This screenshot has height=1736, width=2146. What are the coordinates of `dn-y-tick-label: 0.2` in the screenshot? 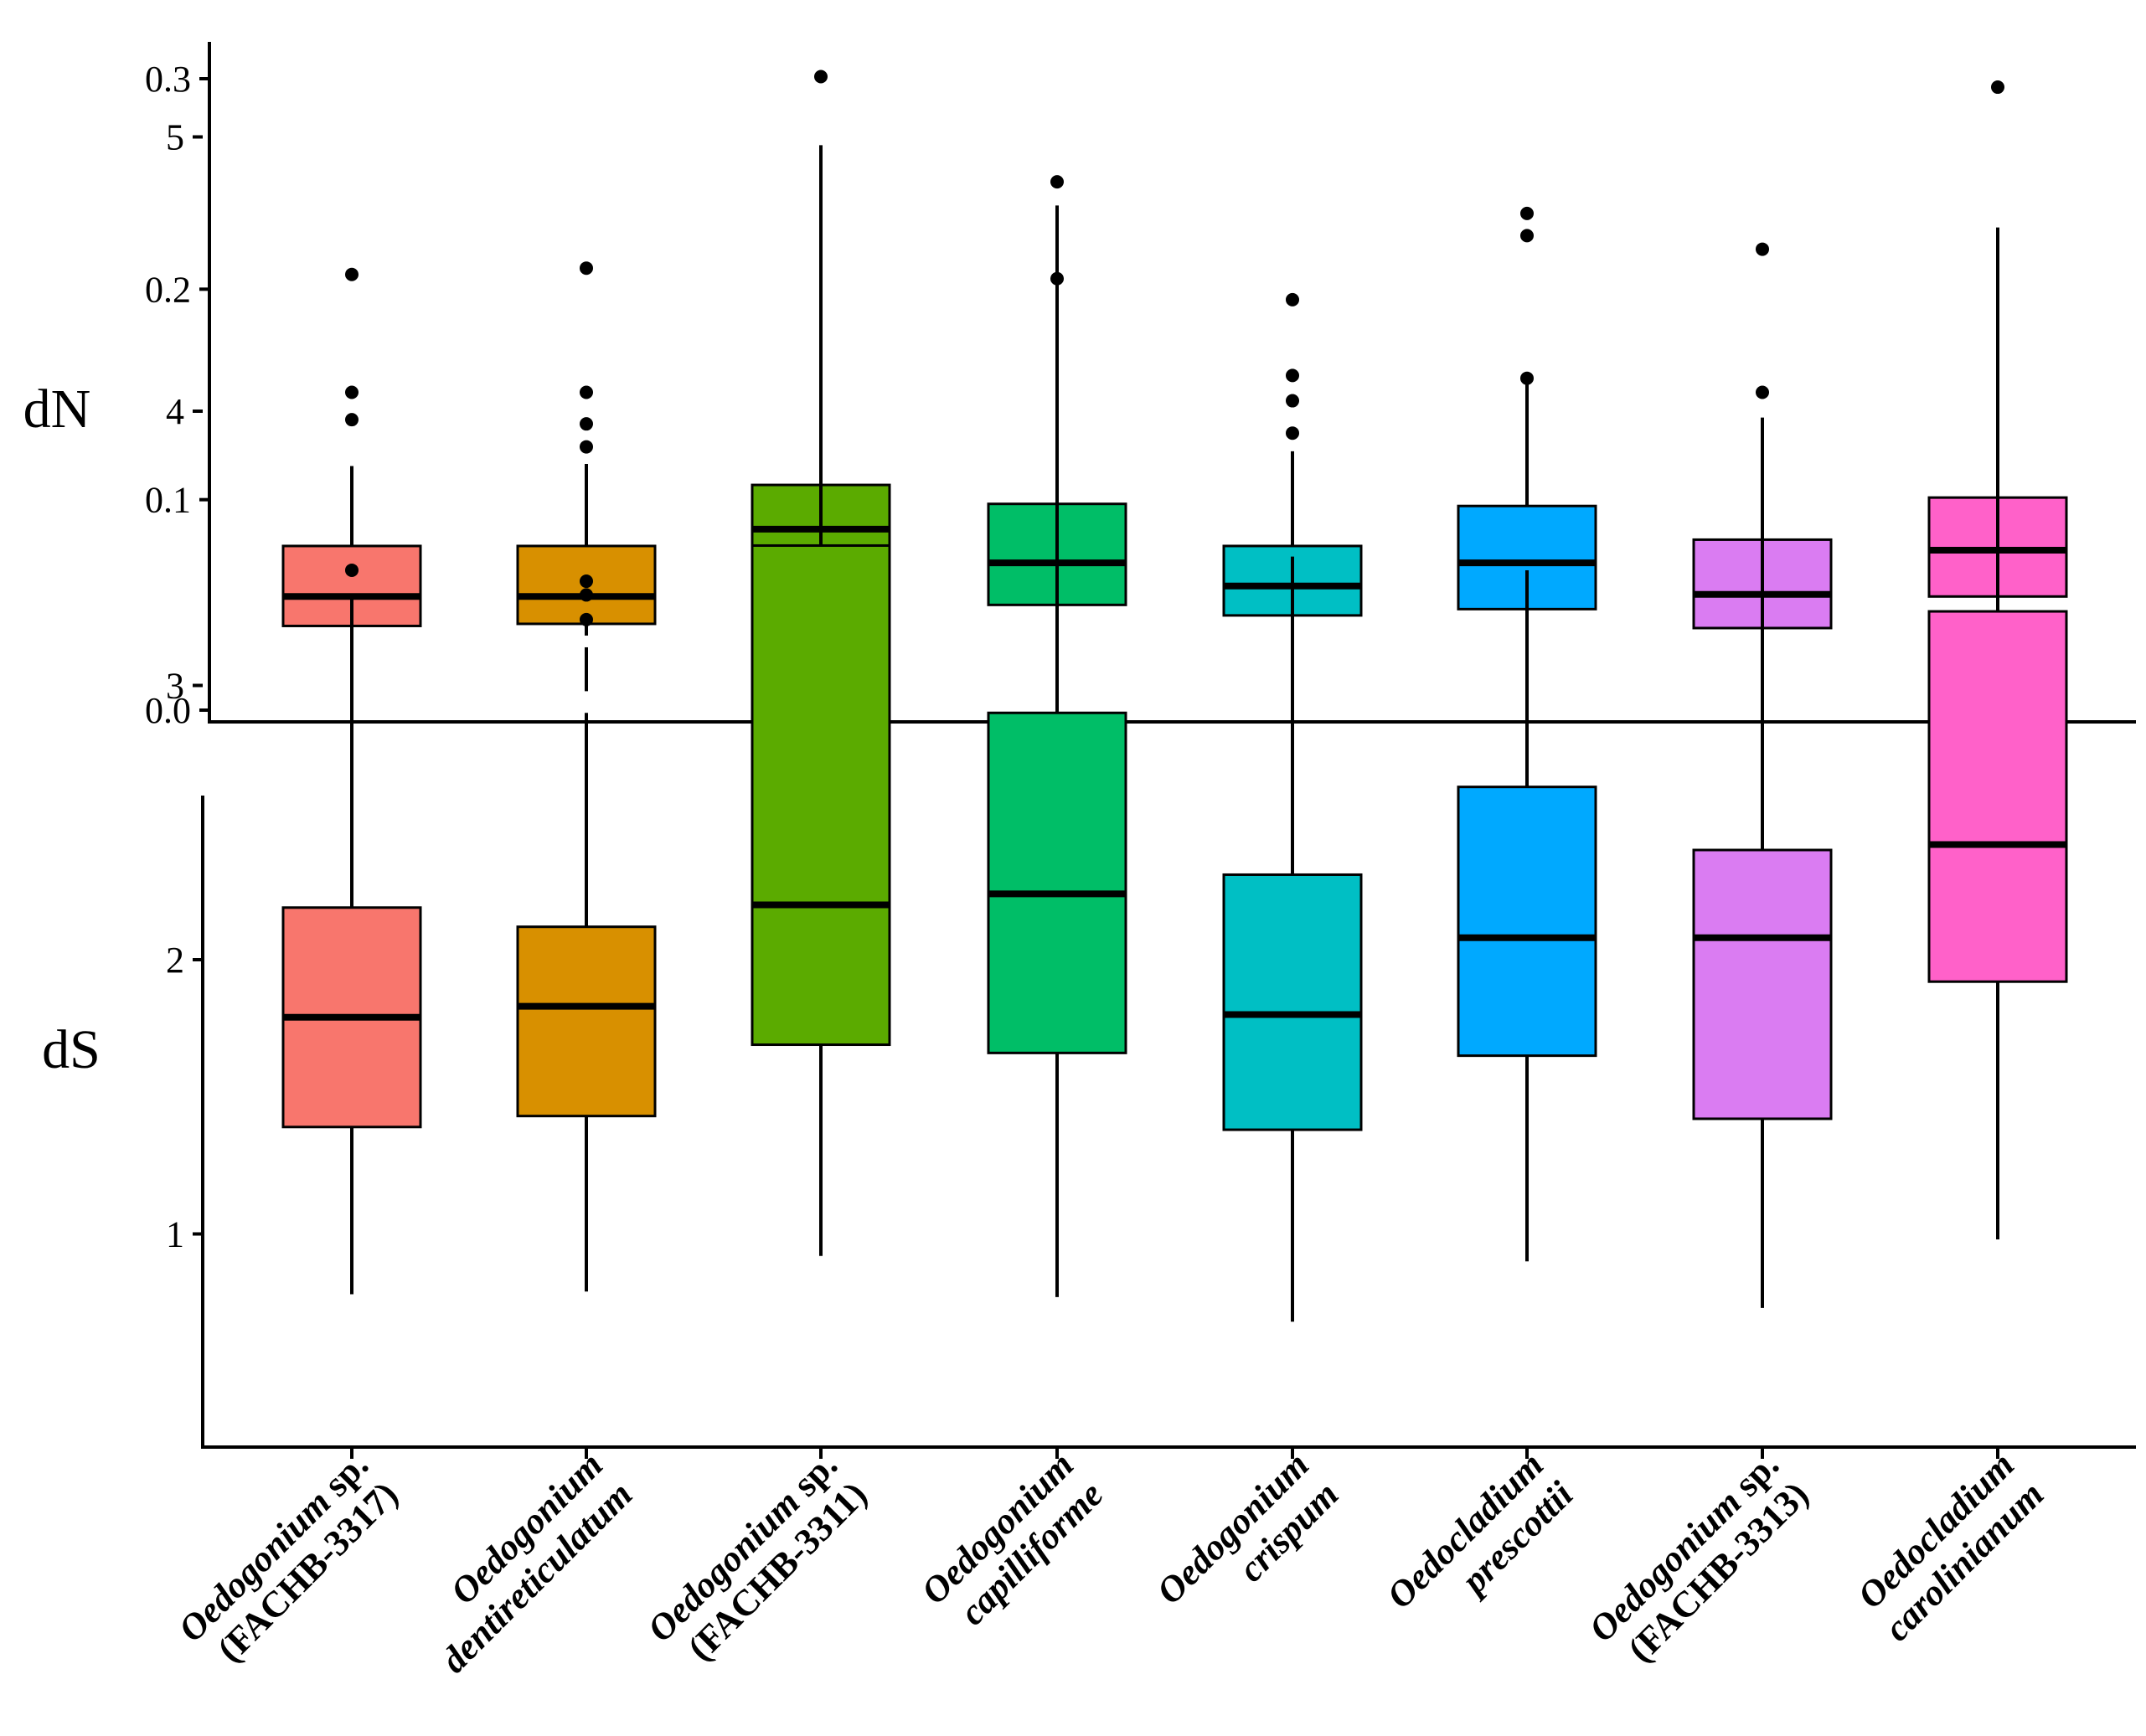 It's located at (168, 289).